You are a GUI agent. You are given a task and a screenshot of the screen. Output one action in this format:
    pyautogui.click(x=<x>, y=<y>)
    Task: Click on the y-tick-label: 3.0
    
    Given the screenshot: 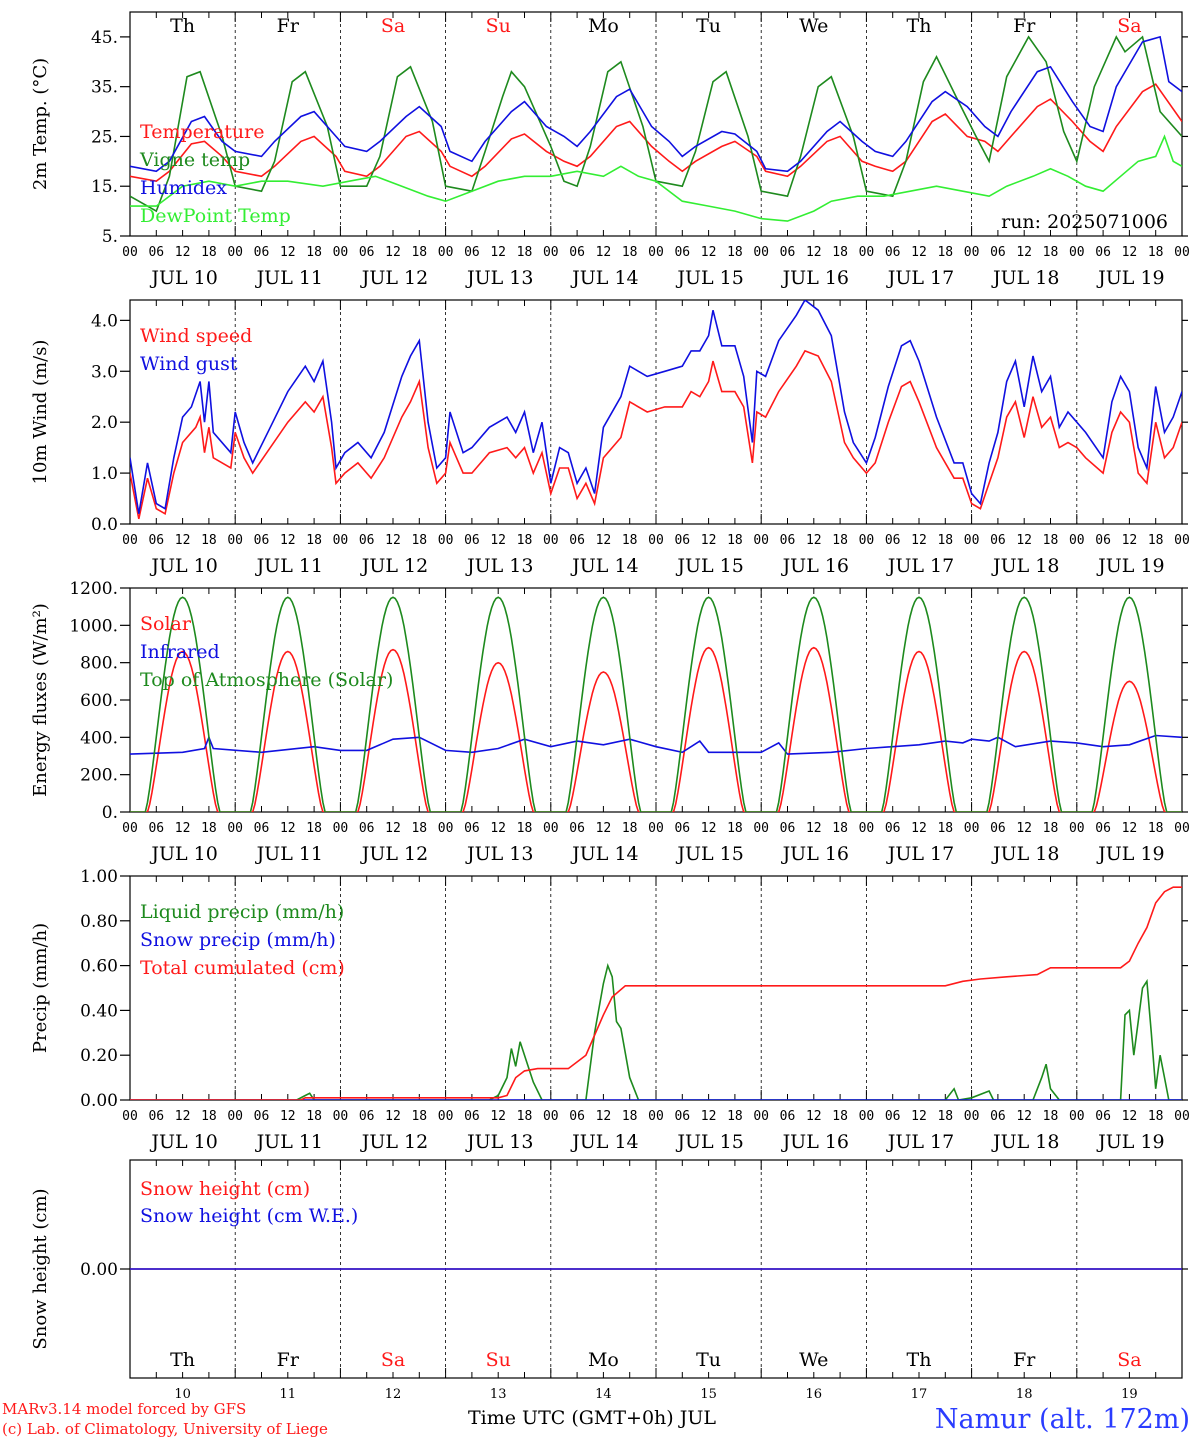 What is the action you would take?
    pyautogui.click(x=104, y=372)
    